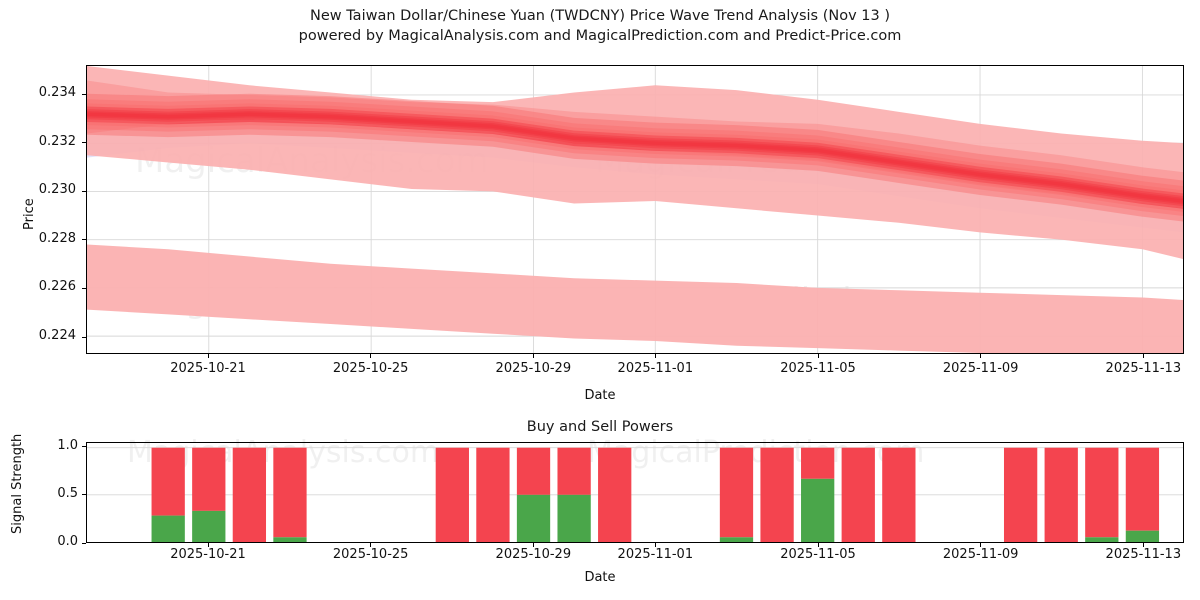 Image resolution: width=1200 pixels, height=600 pixels. What do you see at coordinates (67, 445) in the screenshot?
I see `signal-y-tick-label: 1.0` at bounding box center [67, 445].